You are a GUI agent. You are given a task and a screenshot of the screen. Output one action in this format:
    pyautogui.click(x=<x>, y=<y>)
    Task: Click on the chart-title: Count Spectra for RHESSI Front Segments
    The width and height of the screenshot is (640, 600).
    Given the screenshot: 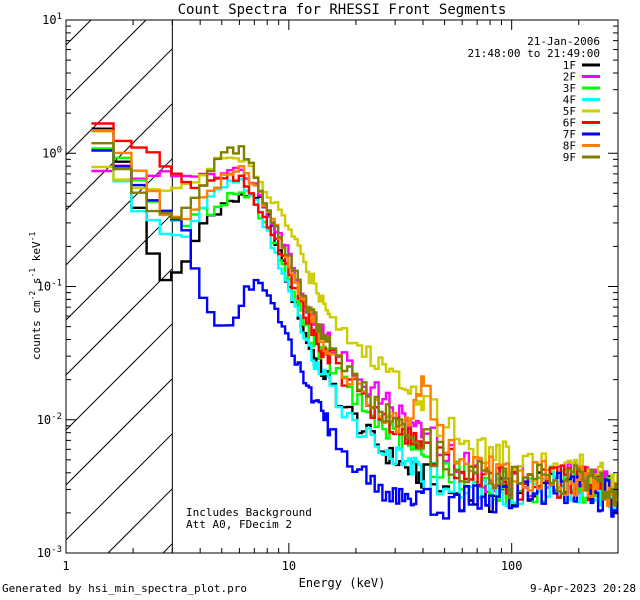 What is the action you would take?
    pyautogui.click(x=342, y=10)
    